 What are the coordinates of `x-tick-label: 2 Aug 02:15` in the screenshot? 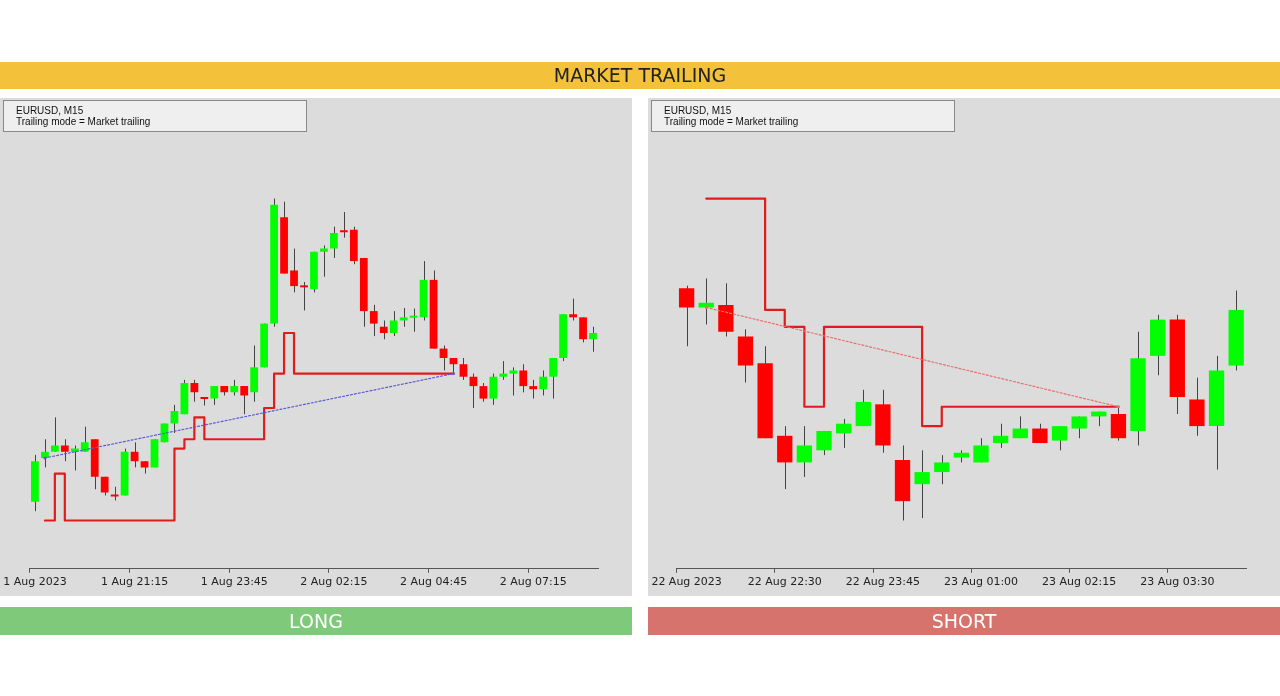 It's located at (334, 582).